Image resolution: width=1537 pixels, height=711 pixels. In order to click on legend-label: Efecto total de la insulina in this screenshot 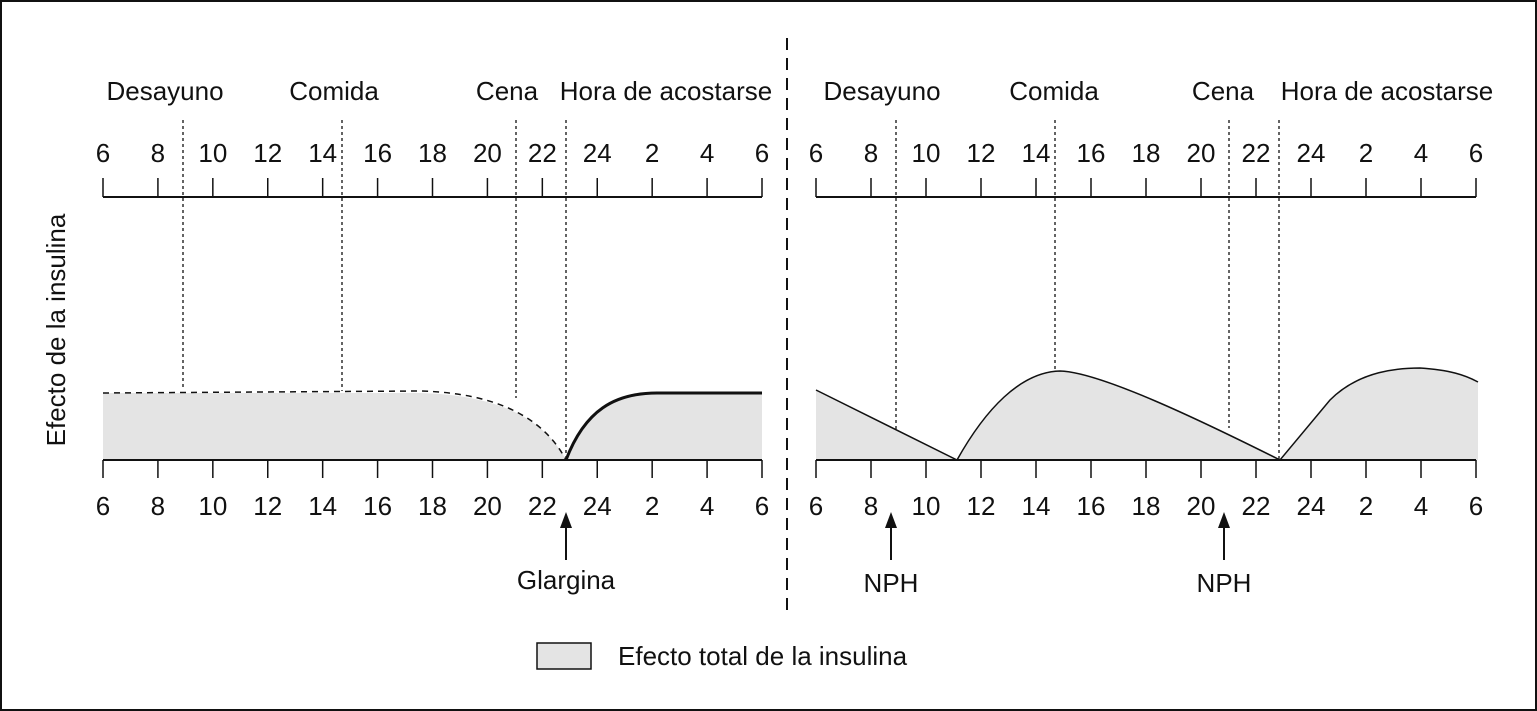, I will do `click(763, 656)`.